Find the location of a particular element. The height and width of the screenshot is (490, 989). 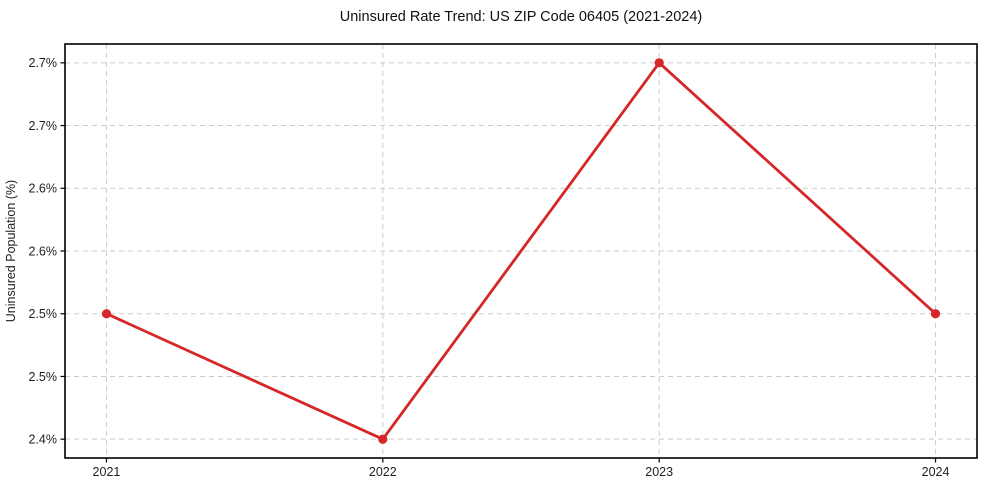

x-tick-label: 2024 is located at coordinates (936, 472).